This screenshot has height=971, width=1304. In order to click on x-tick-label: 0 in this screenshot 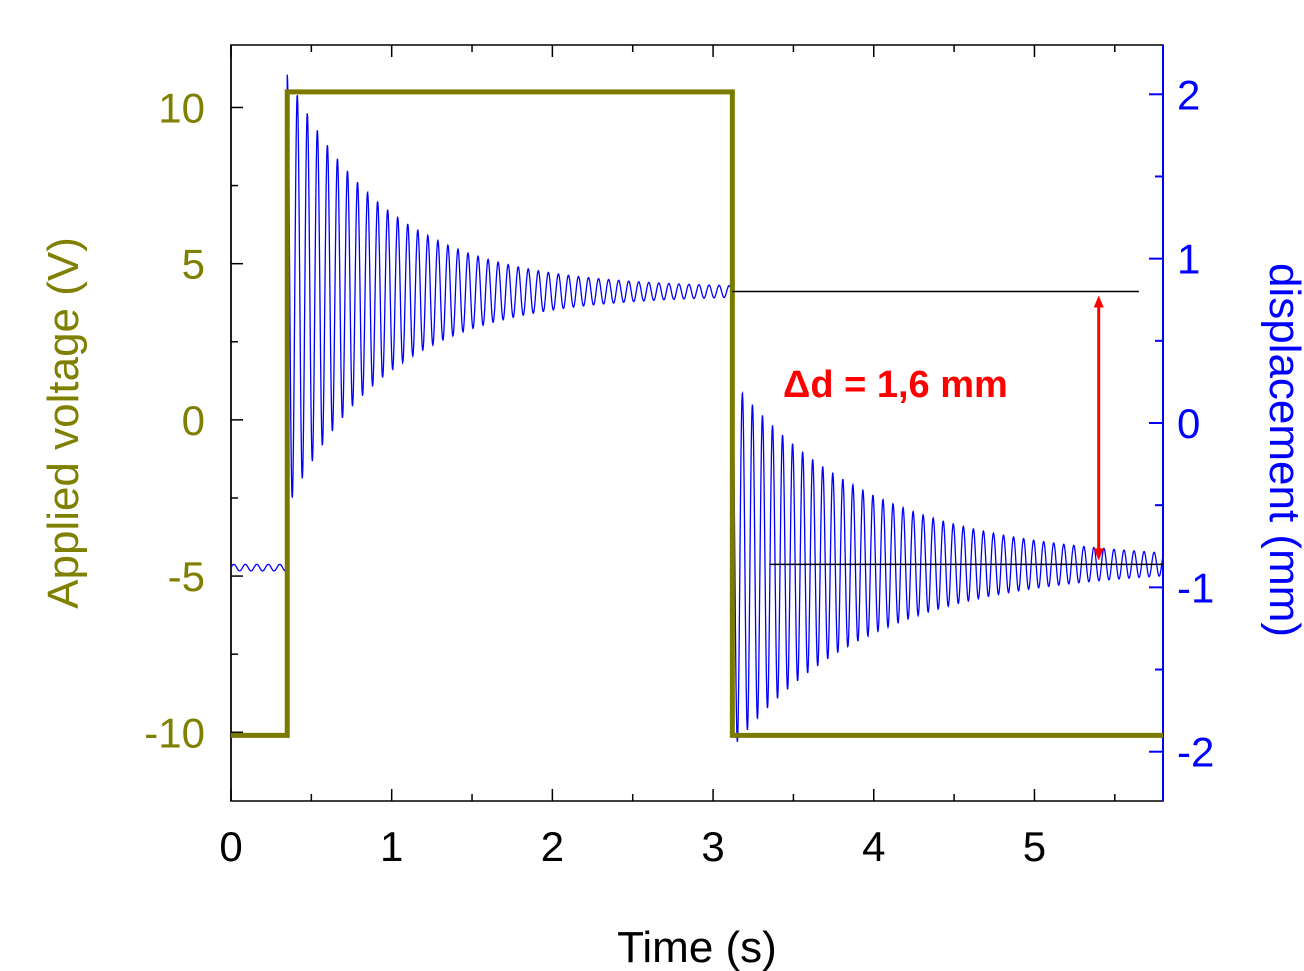, I will do `click(230, 846)`.